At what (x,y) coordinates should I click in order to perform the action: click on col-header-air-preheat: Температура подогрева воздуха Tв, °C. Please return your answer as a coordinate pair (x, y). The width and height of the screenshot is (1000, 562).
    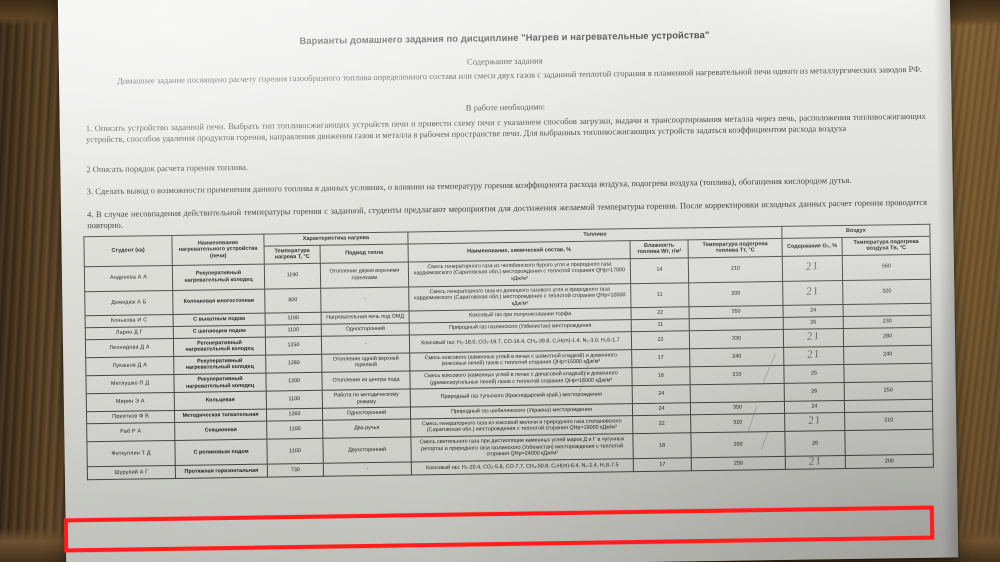
    Looking at the image, I should click on (886, 245).